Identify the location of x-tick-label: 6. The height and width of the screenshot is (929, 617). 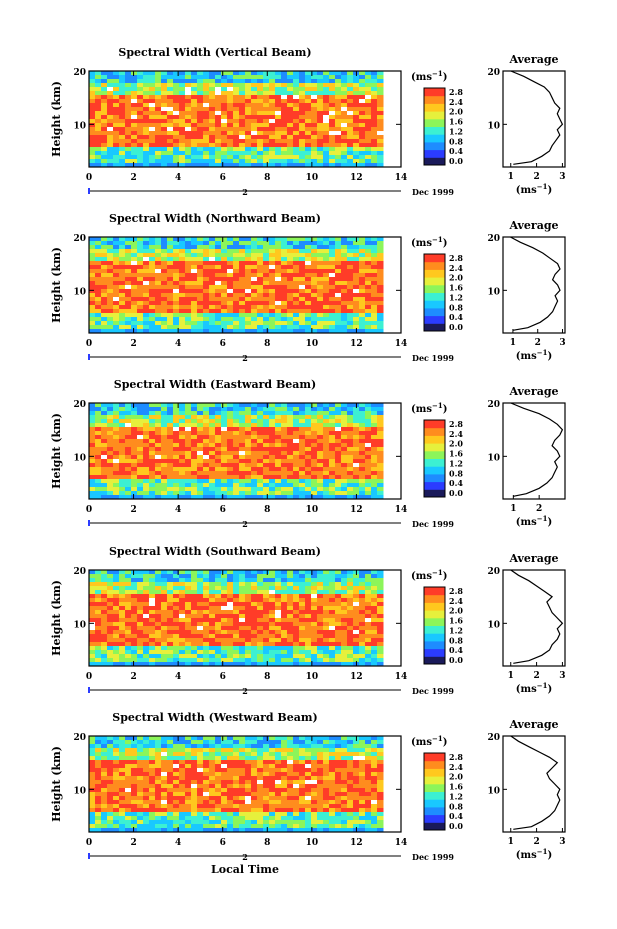
(223, 510).